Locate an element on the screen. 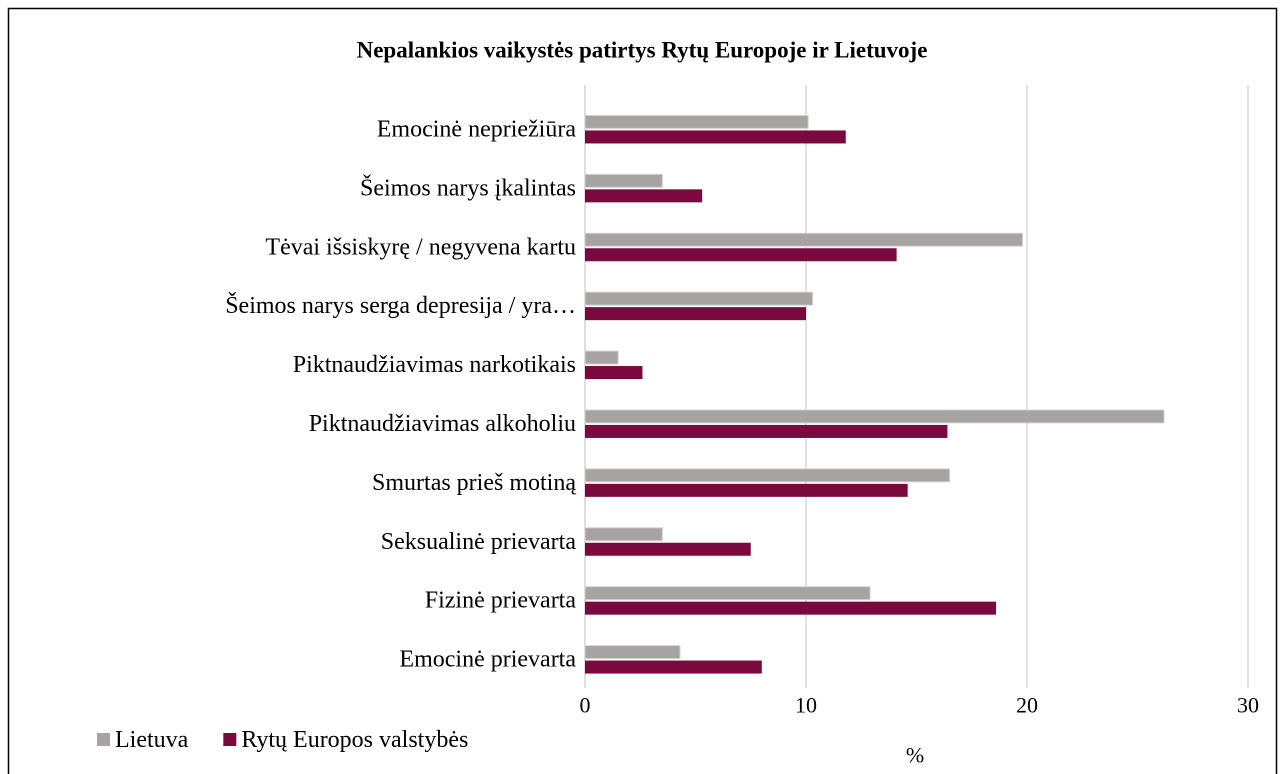 This screenshot has height=774, width=1285. x-tick-label: 0 is located at coordinates (585, 705).